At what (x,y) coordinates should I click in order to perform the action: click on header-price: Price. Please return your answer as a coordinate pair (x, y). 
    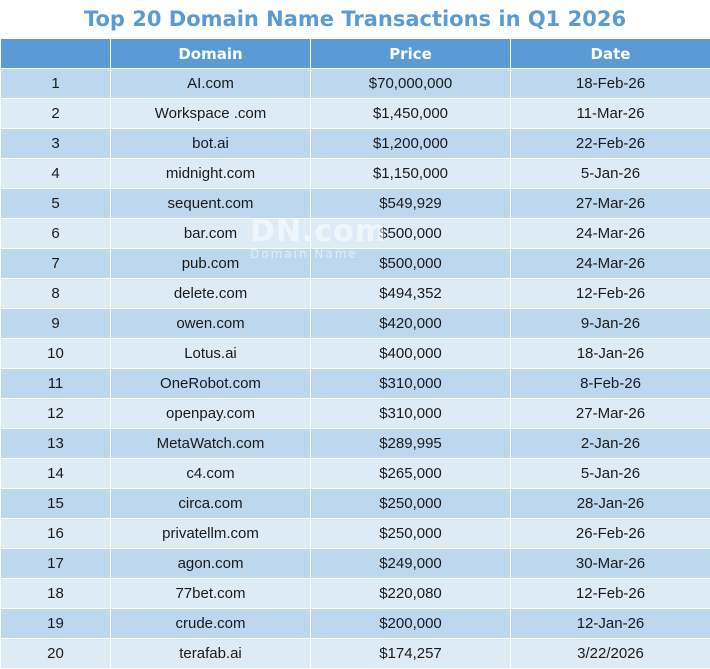
    Looking at the image, I should click on (410, 53).